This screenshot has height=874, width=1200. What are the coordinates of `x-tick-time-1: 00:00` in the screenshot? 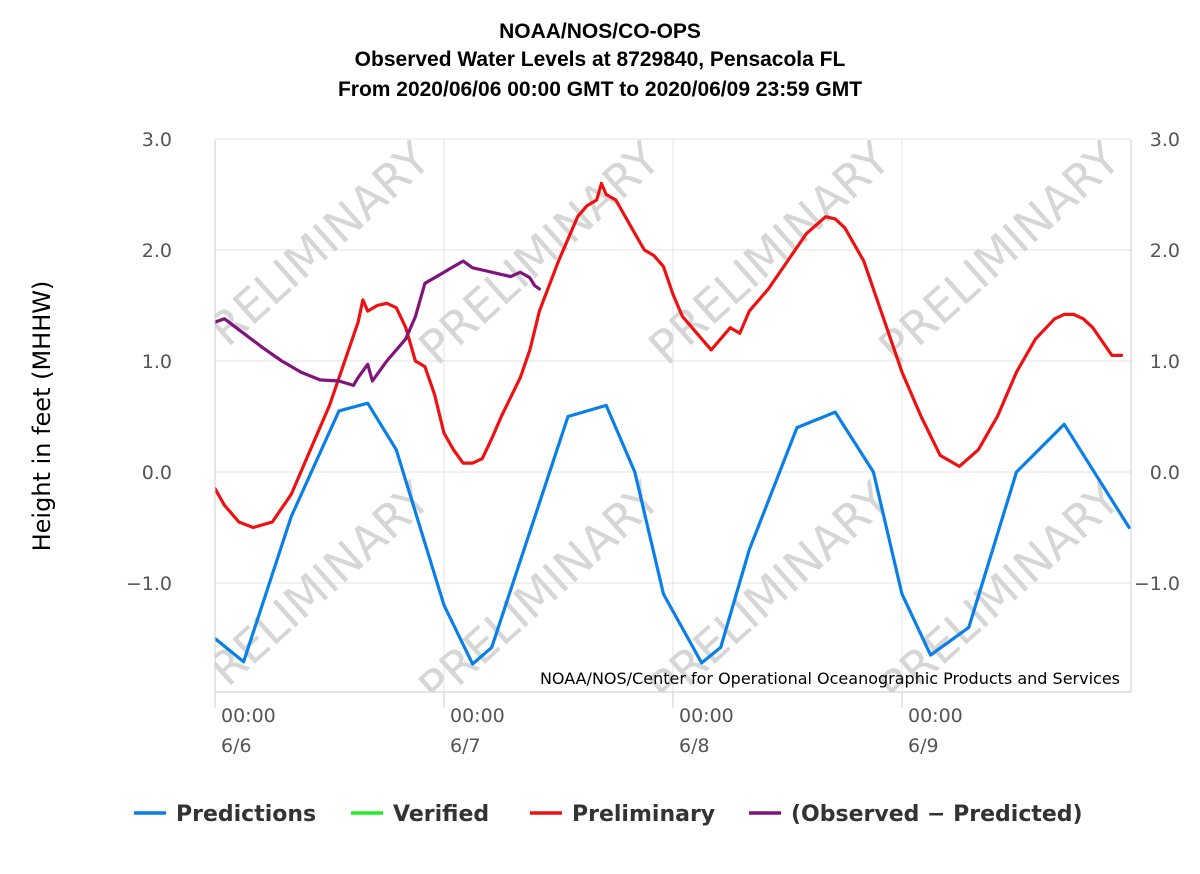 It's located at (477, 716).